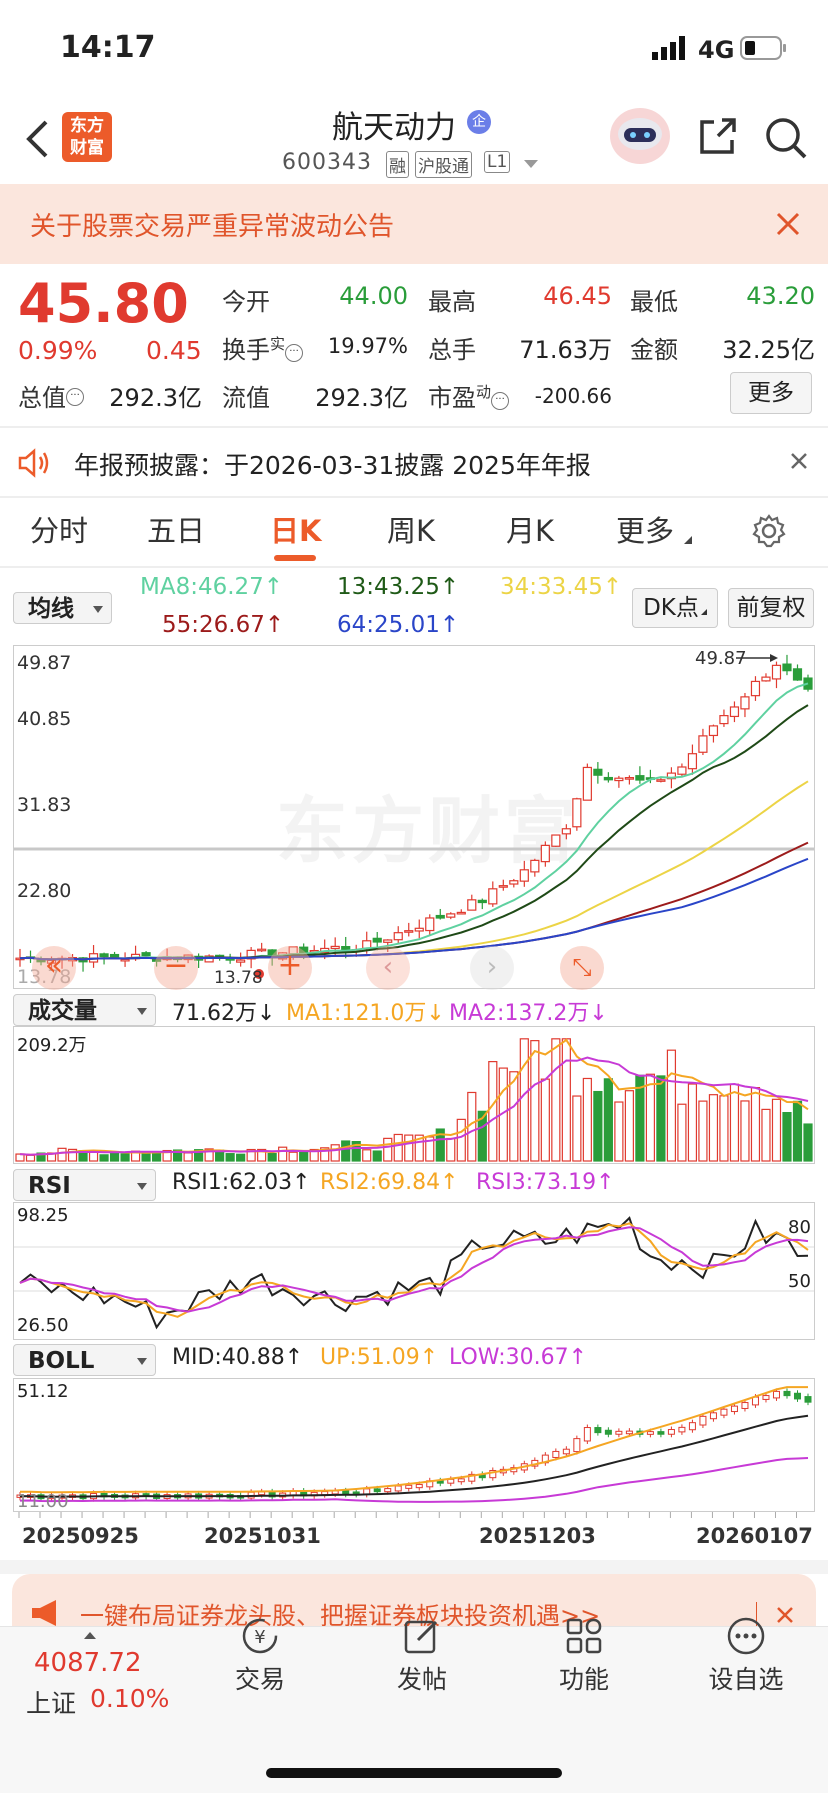 The image size is (828, 1793). I want to click on rsi-plot, so click(414, 1273).